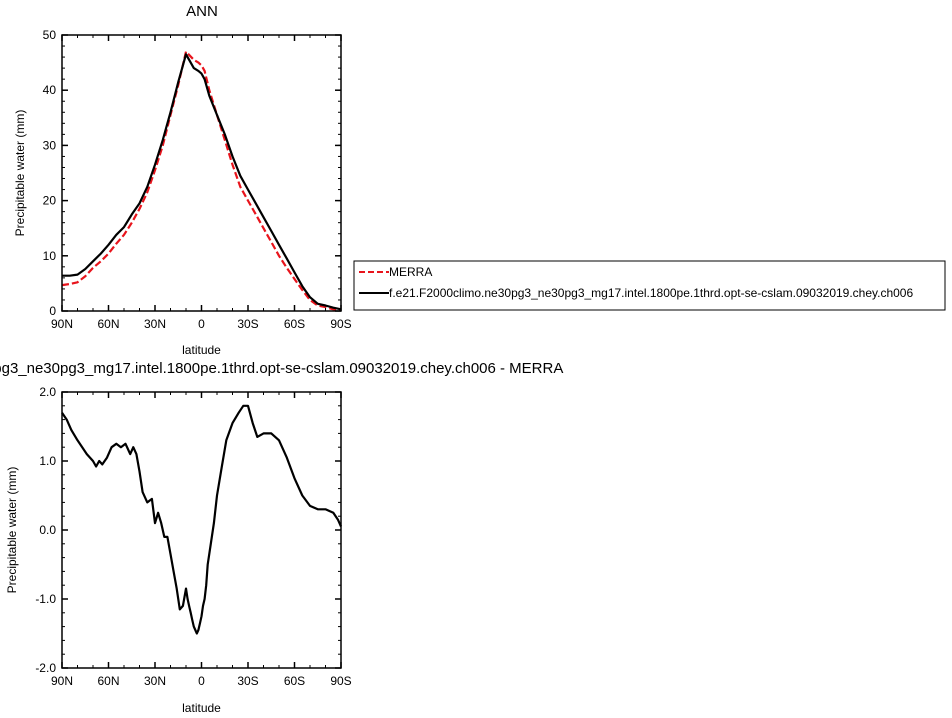 The width and height of the screenshot is (952, 718). What do you see at coordinates (340, 324) in the screenshot?
I see `top-x-tick-label: 90S` at bounding box center [340, 324].